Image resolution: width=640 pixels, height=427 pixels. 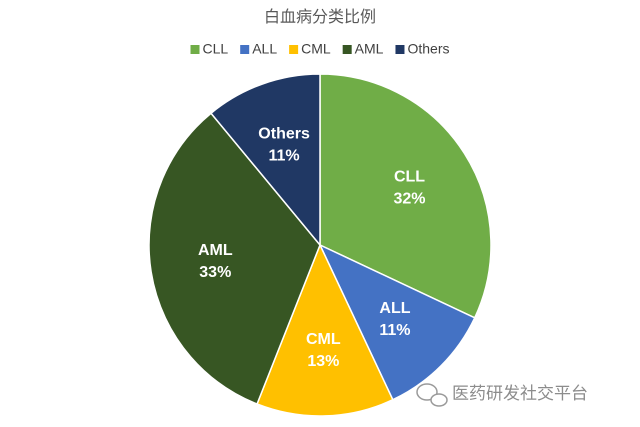 What do you see at coordinates (320, 17) in the screenshot?
I see `chart-title: 白血病分类比例` at bounding box center [320, 17].